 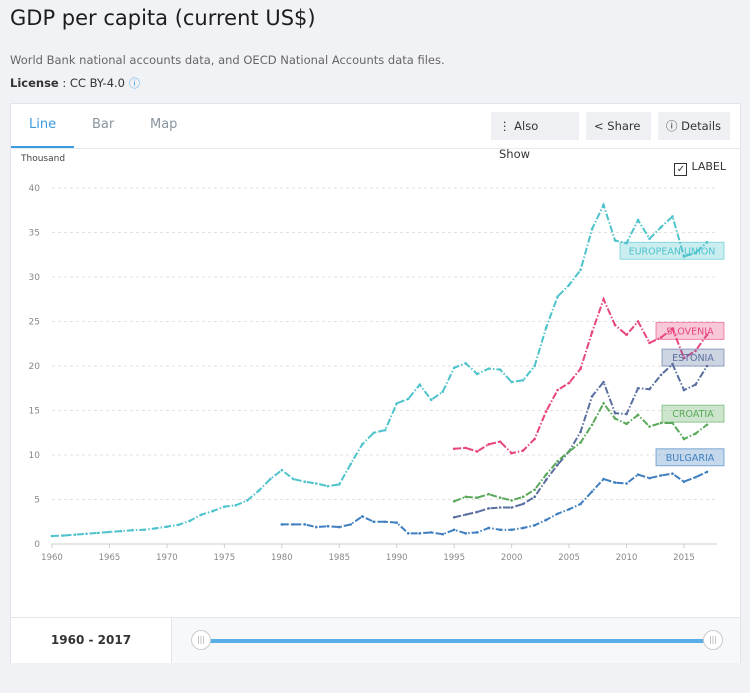 What do you see at coordinates (700, 168) in the screenshot?
I see `label-toggle: ✓ LABEL` at bounding box center [700, 168].